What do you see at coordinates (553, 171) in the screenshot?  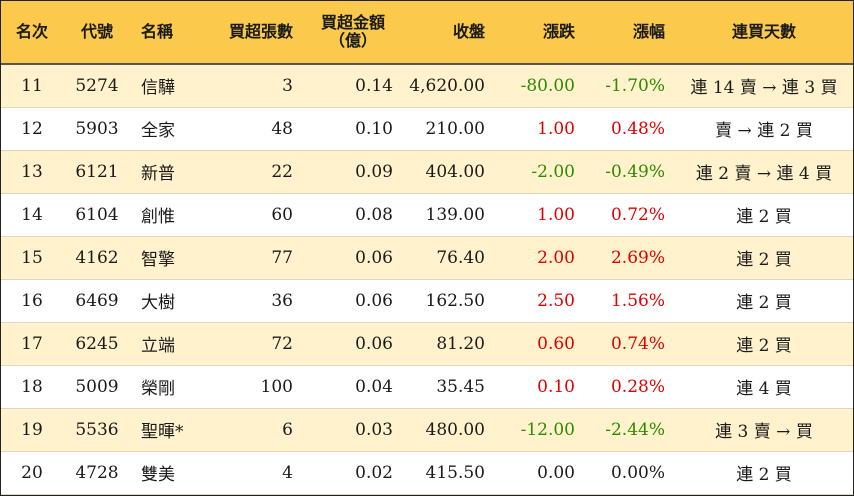 I see `cell-change: -2.00` at bounding box center [553, 171].